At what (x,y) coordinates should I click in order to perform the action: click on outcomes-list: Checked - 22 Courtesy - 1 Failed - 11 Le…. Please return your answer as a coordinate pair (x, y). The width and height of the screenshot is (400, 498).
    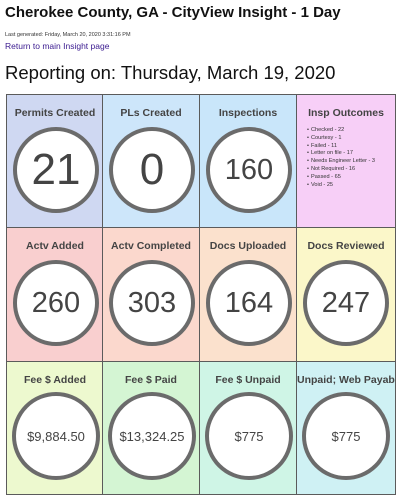
    Looking at the image, I should click on (341, 158).